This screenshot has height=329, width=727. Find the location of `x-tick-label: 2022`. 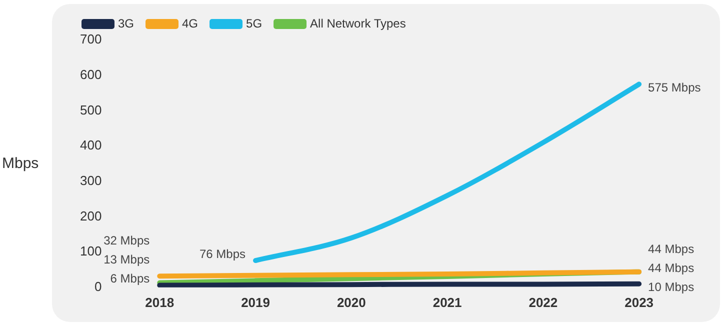

x-tick-label: 2022 is located at coordinates (543, 302).